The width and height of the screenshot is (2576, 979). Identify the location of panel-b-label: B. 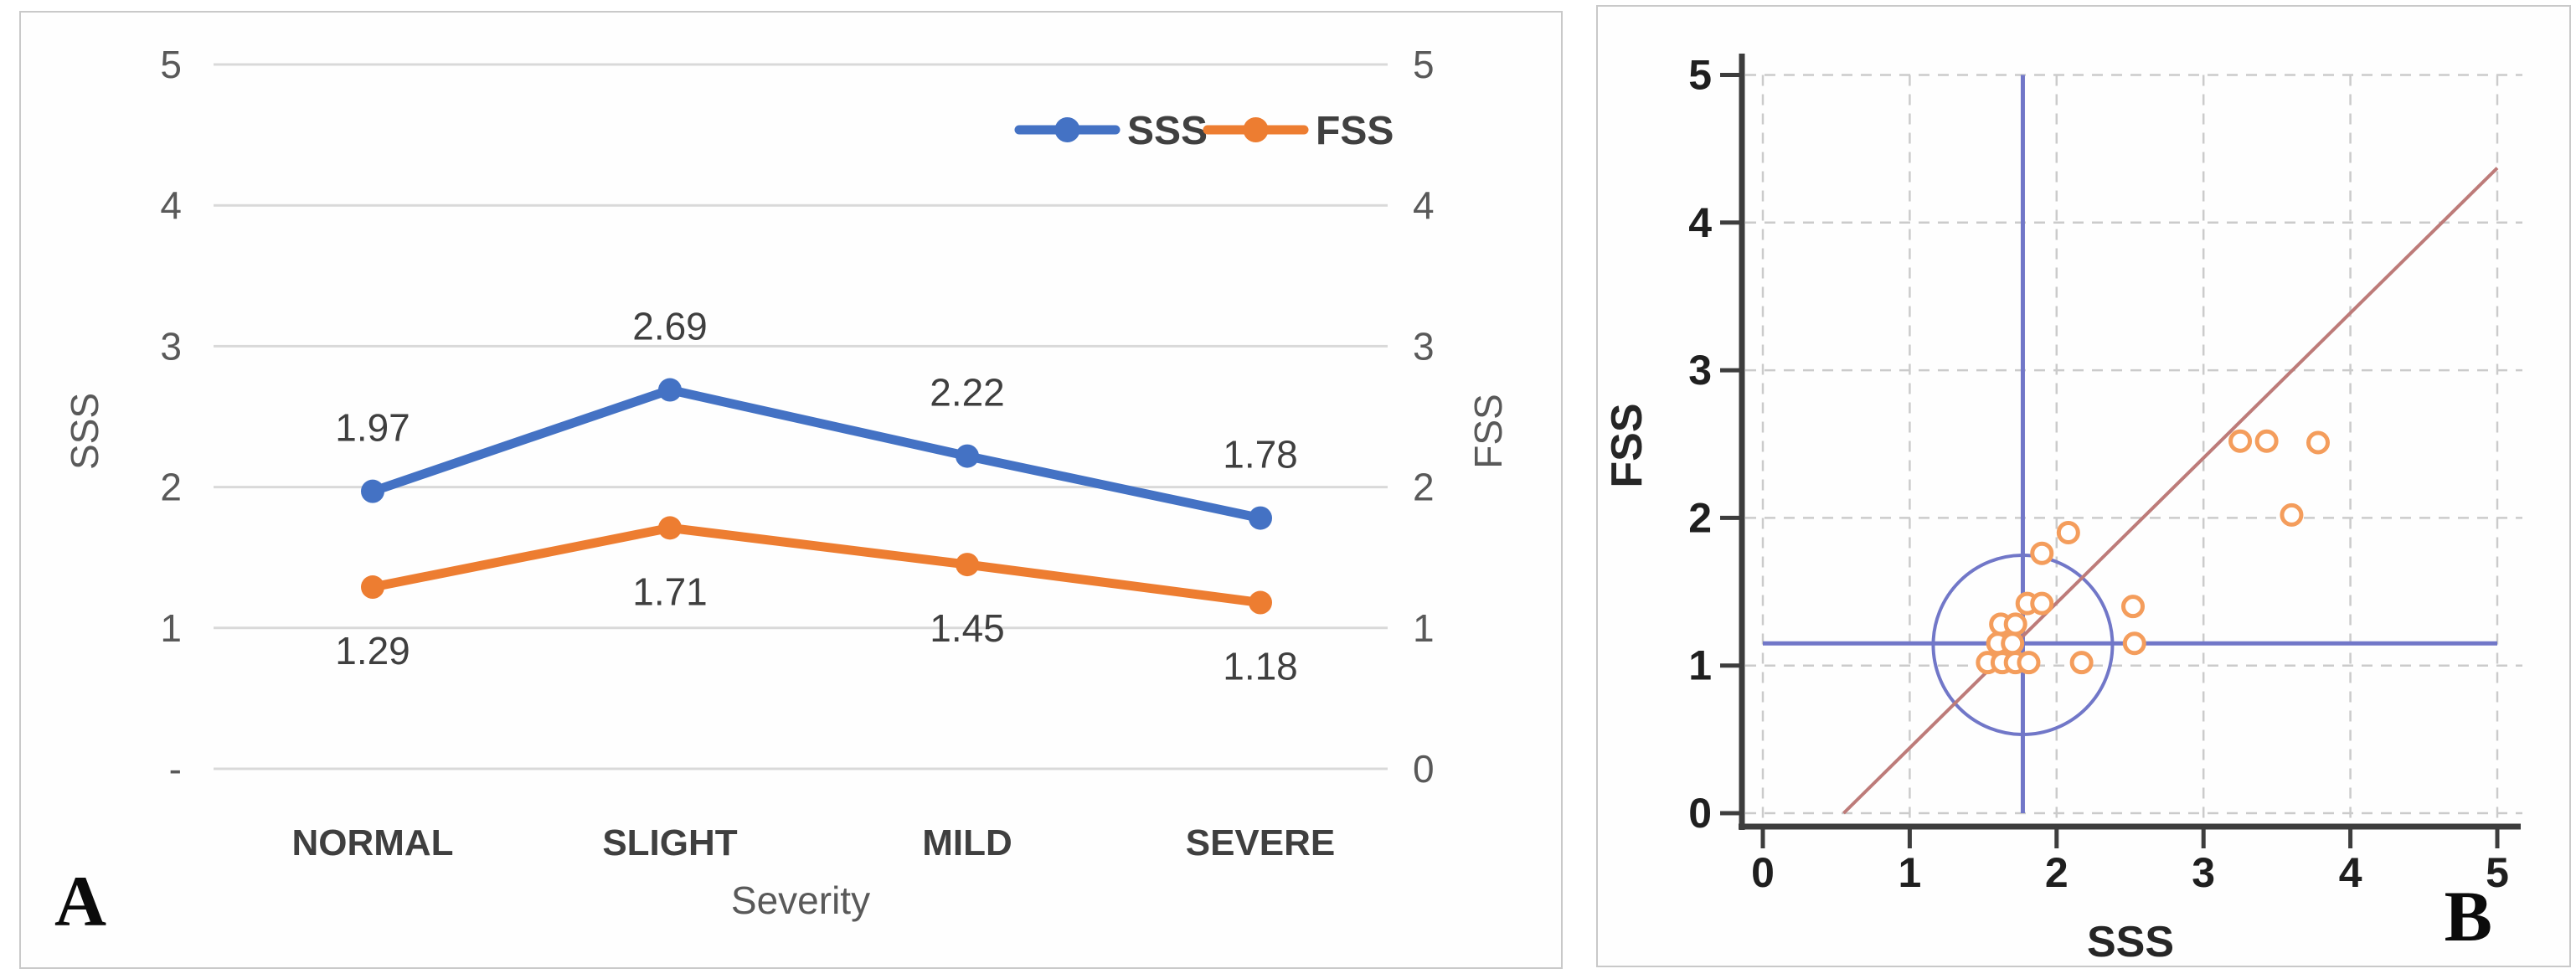
(2468, 916).